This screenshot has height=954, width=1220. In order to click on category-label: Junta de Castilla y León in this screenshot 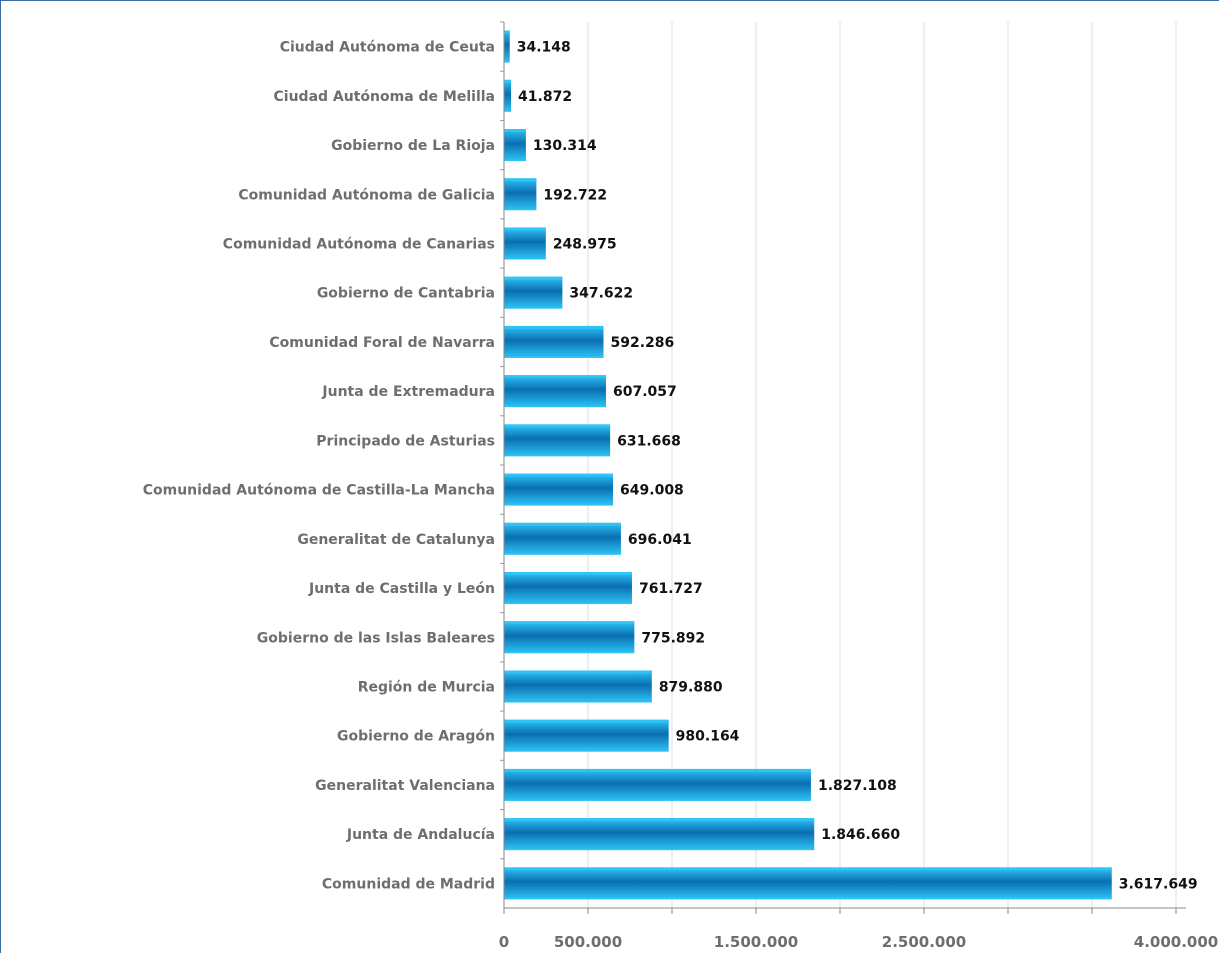, I will do `click(401, 589)`.